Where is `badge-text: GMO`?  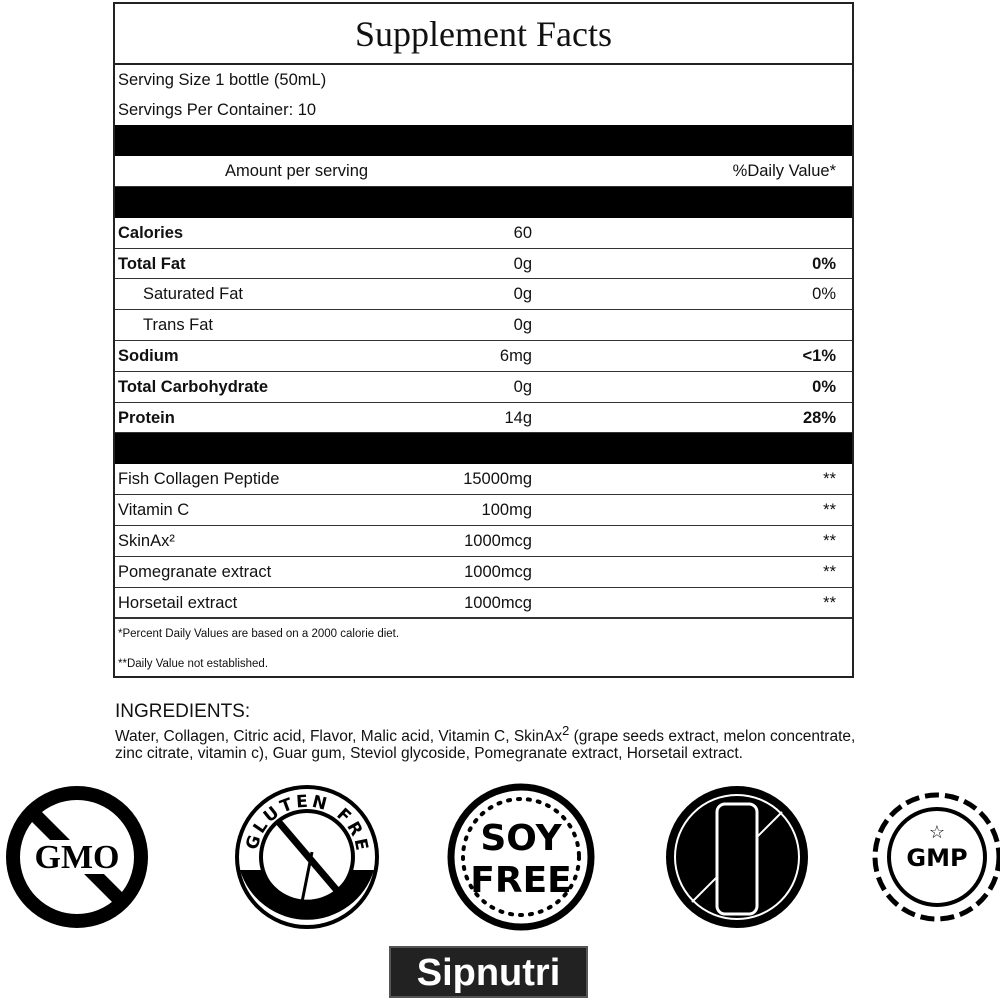
badge-text: GMO is located at coordinates (77, 857).